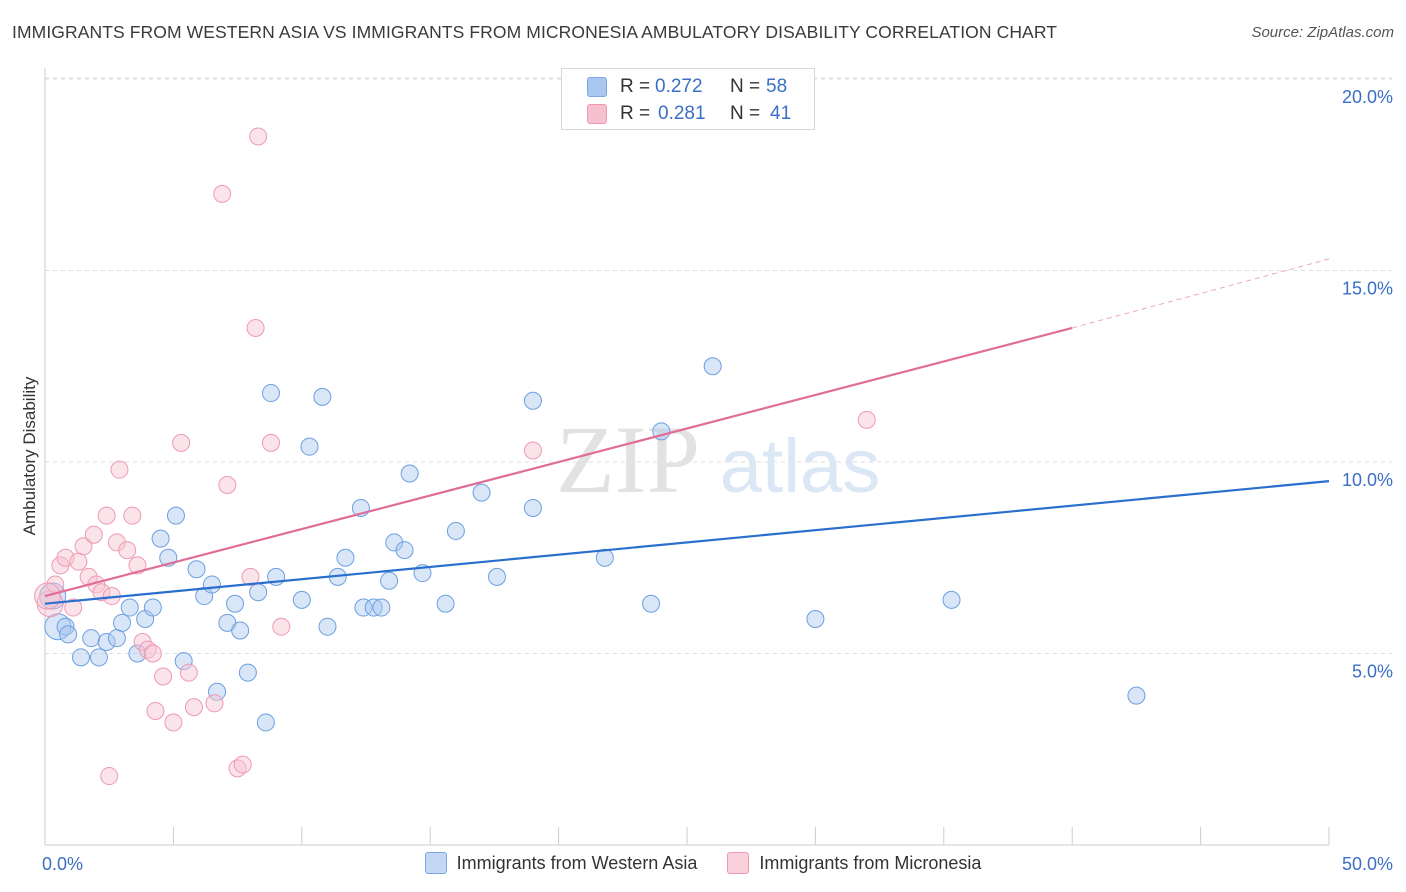  Describe the element at coordinates (800, 466) in the screenshot. I see `watermark-atlas: atlas` at that location.